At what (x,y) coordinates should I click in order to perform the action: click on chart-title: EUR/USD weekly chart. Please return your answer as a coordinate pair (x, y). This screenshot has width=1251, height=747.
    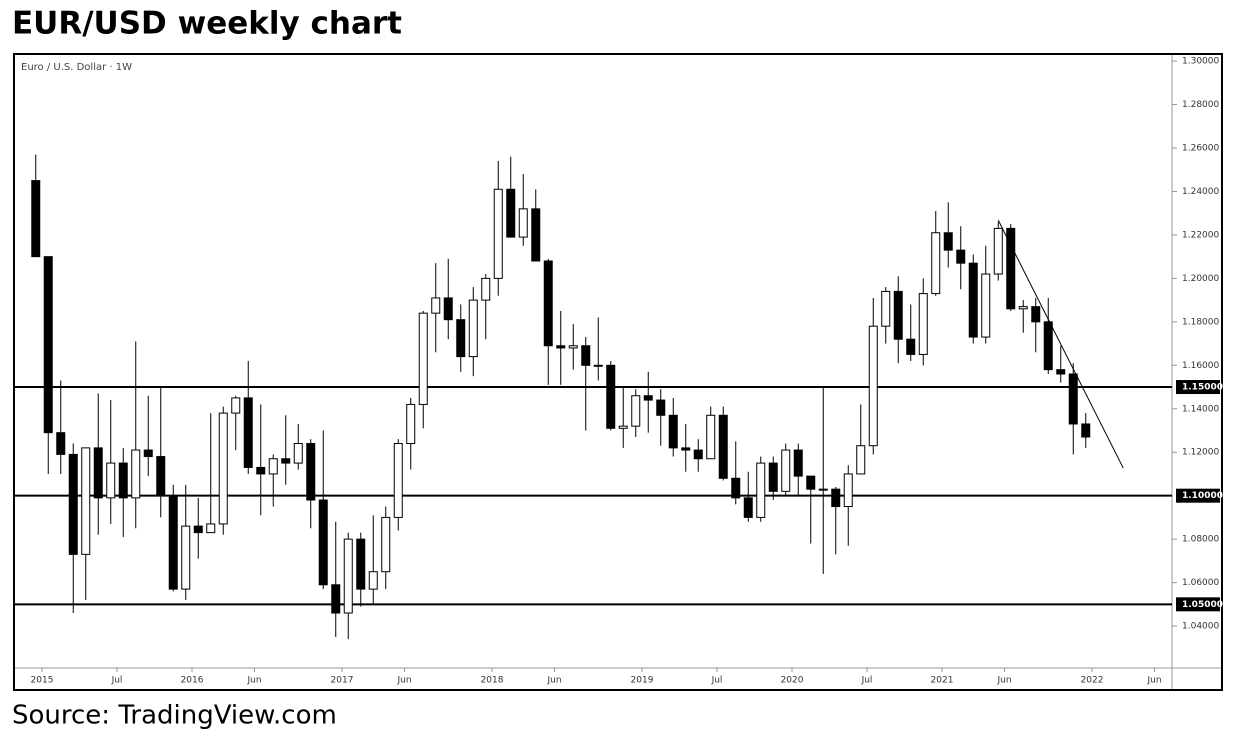
    Looking at the image, I should click on (207, 24).